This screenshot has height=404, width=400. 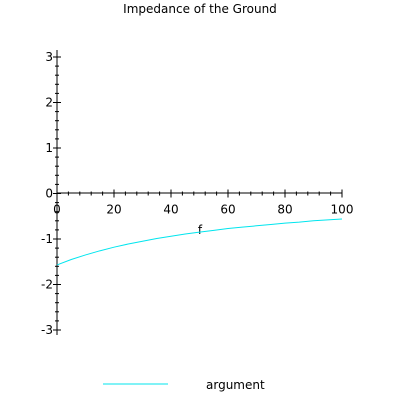 What do you see at coordinates (47, 239) in the screenshot?
I see `y-tick-label: -1` at bounding box center [47, 239].